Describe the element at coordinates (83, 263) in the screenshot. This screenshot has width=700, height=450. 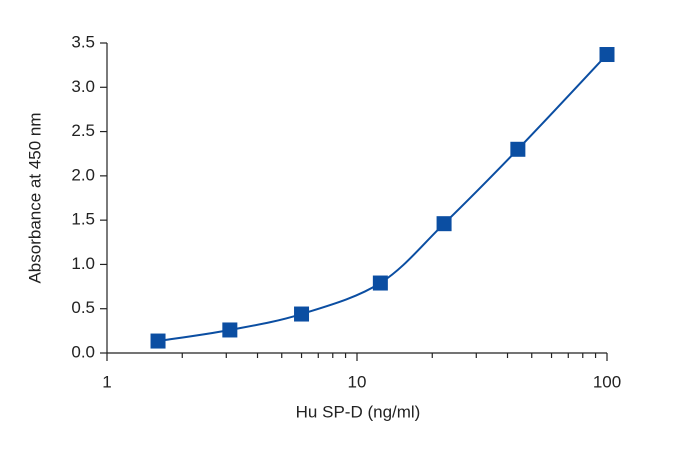
I see `y-tick-label: 1.0` at that location.